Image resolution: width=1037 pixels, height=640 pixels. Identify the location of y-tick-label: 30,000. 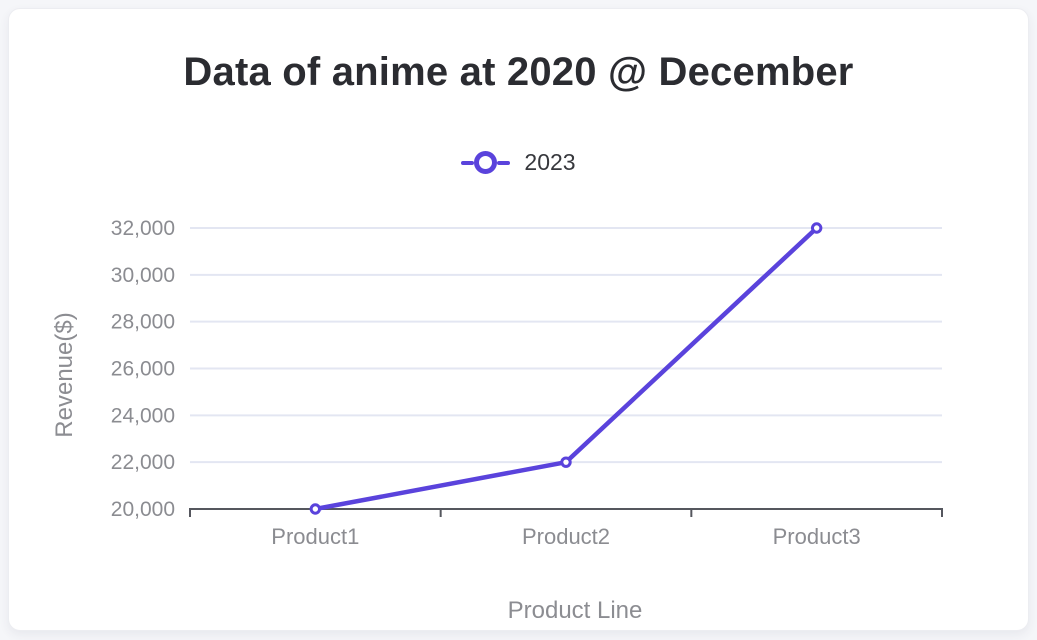
(143, 275).